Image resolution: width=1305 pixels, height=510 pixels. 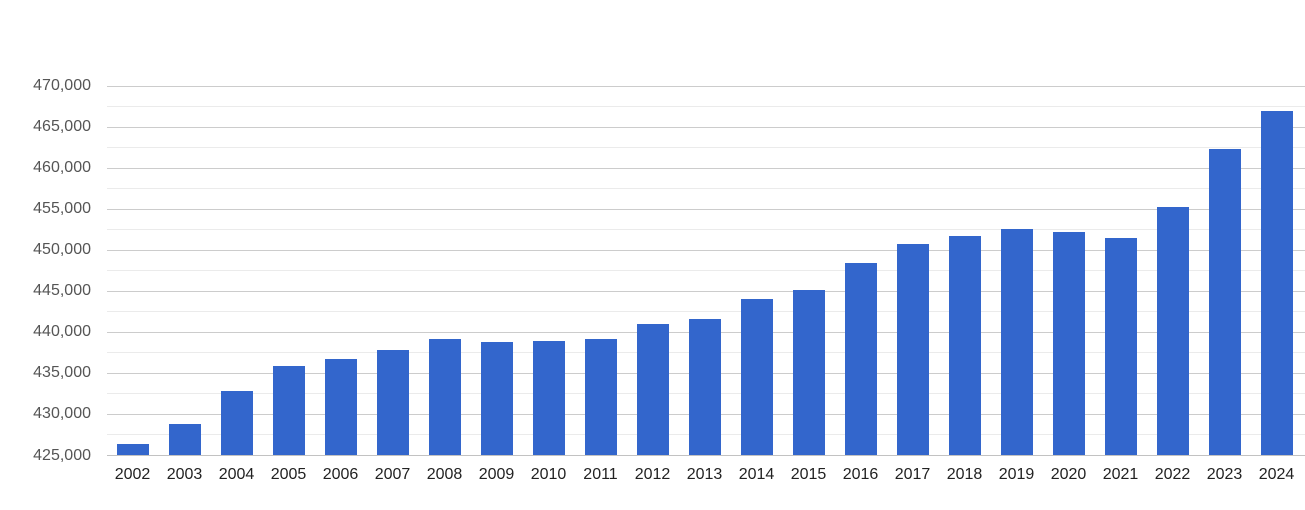 I want to click on y-axis-label: 450,000, so click(x=62, y=250).